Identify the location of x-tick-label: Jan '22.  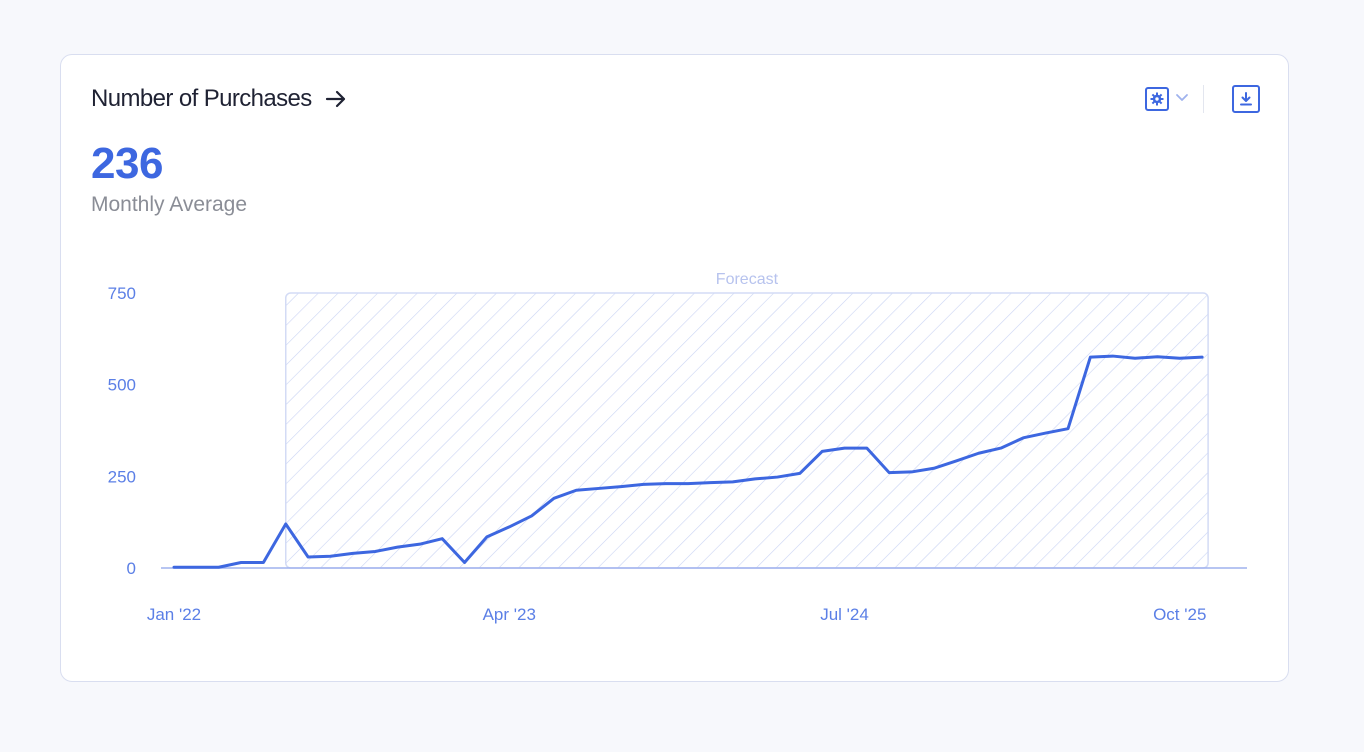
(174, 614).